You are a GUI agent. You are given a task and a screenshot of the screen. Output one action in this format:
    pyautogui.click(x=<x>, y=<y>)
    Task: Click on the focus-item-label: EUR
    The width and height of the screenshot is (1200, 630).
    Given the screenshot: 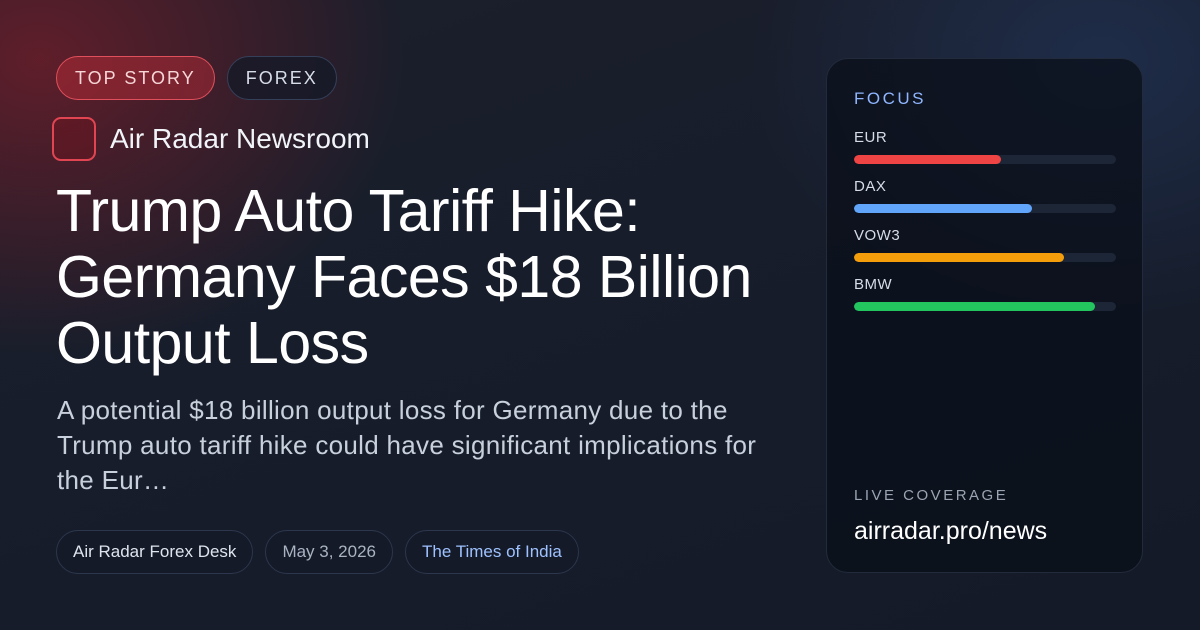 What is the action you would take?
    pyautogui.click(x=871, y=137)
    